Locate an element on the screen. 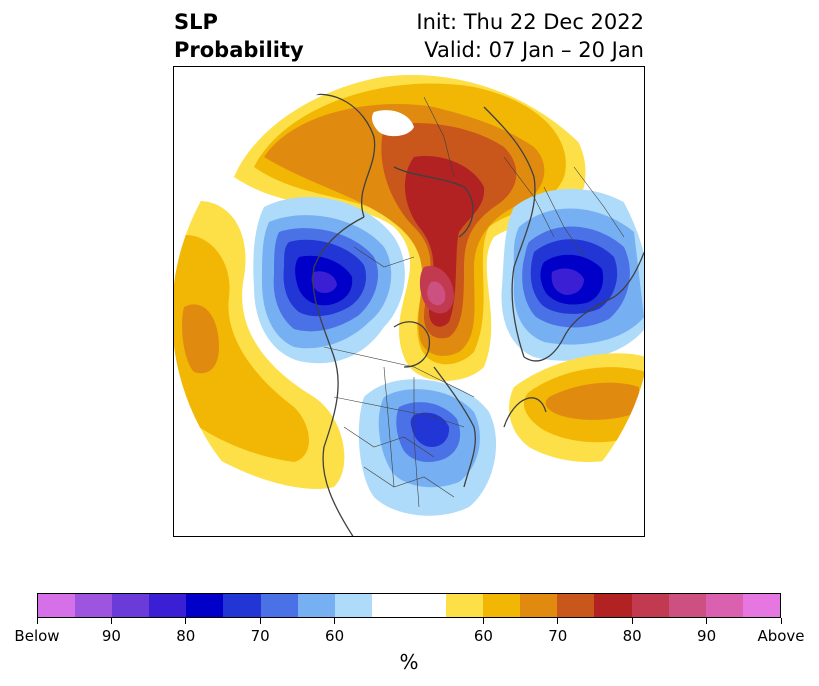  title-variable: SLP is located at coordinates (196, 22).